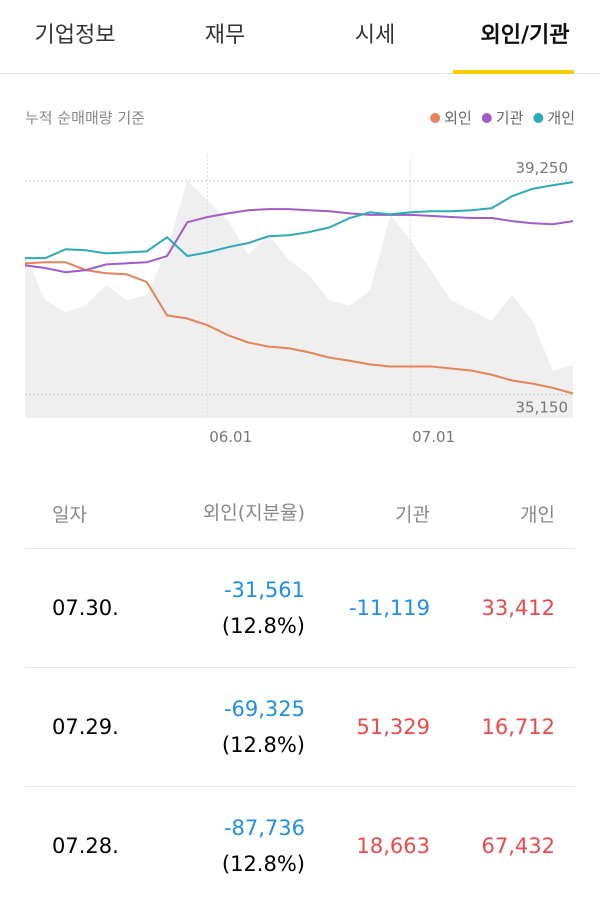  What do you see at coordinates (85, 608) in the screenshot?
I see `date-cell: 07.30.` at bounding box center [85, 608].